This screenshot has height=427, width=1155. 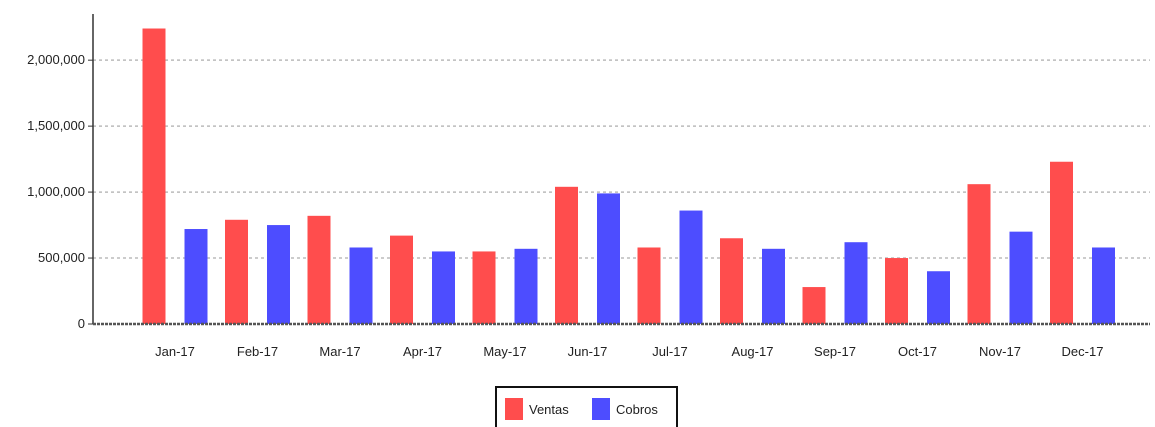 I want to click on x-tick-label: Oct-17, so click(x=917, y=351).